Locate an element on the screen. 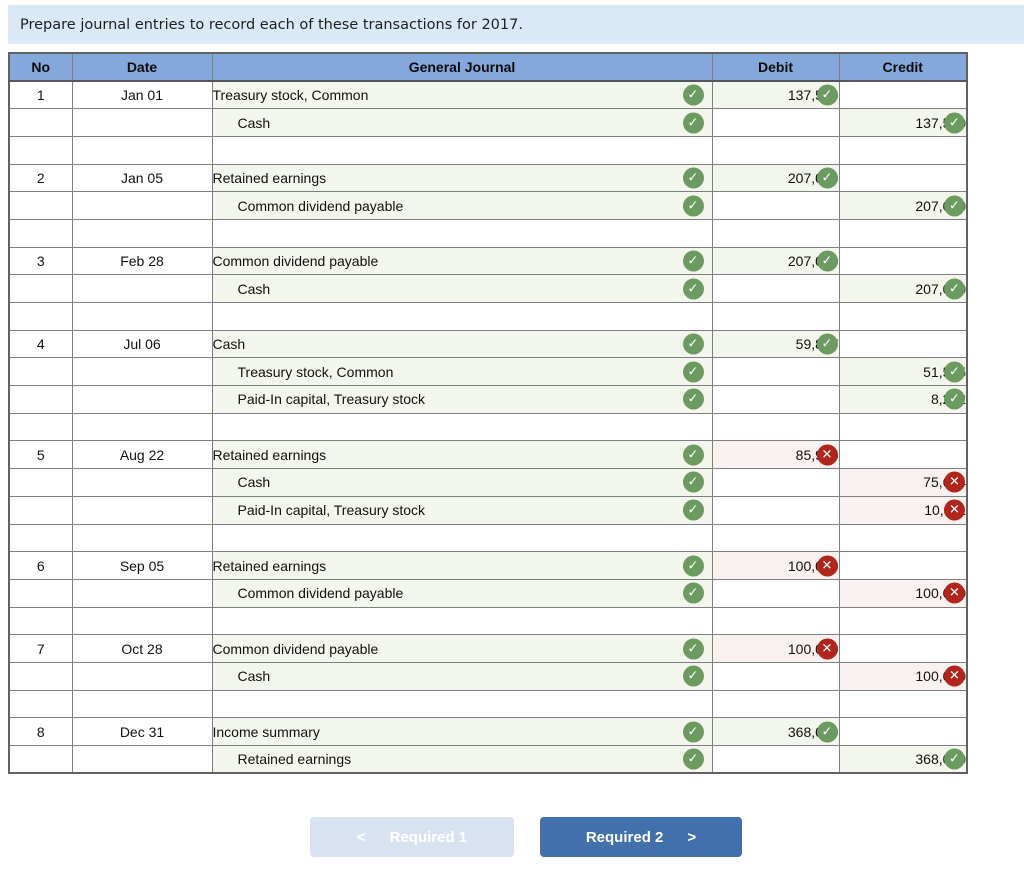  journal-line-row: Cash ✓ 137,500 ✓ is located at coordinates (488, 122).